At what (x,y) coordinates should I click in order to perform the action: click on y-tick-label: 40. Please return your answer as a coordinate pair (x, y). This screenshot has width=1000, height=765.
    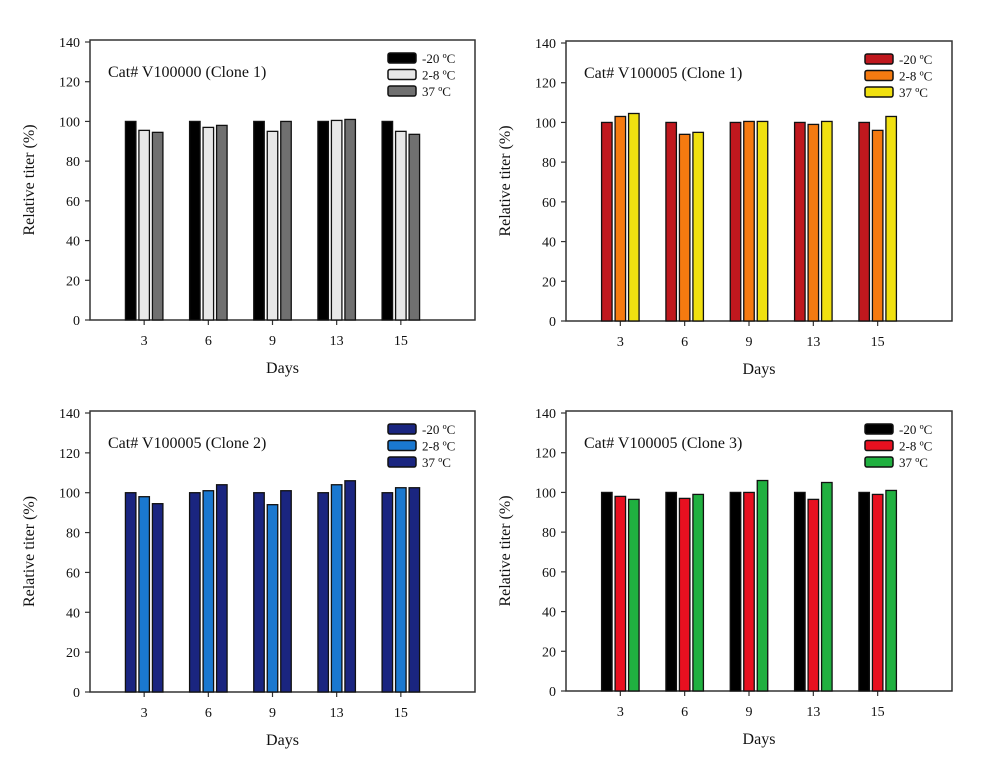
    Looking at the image, I should click on (549, 613).